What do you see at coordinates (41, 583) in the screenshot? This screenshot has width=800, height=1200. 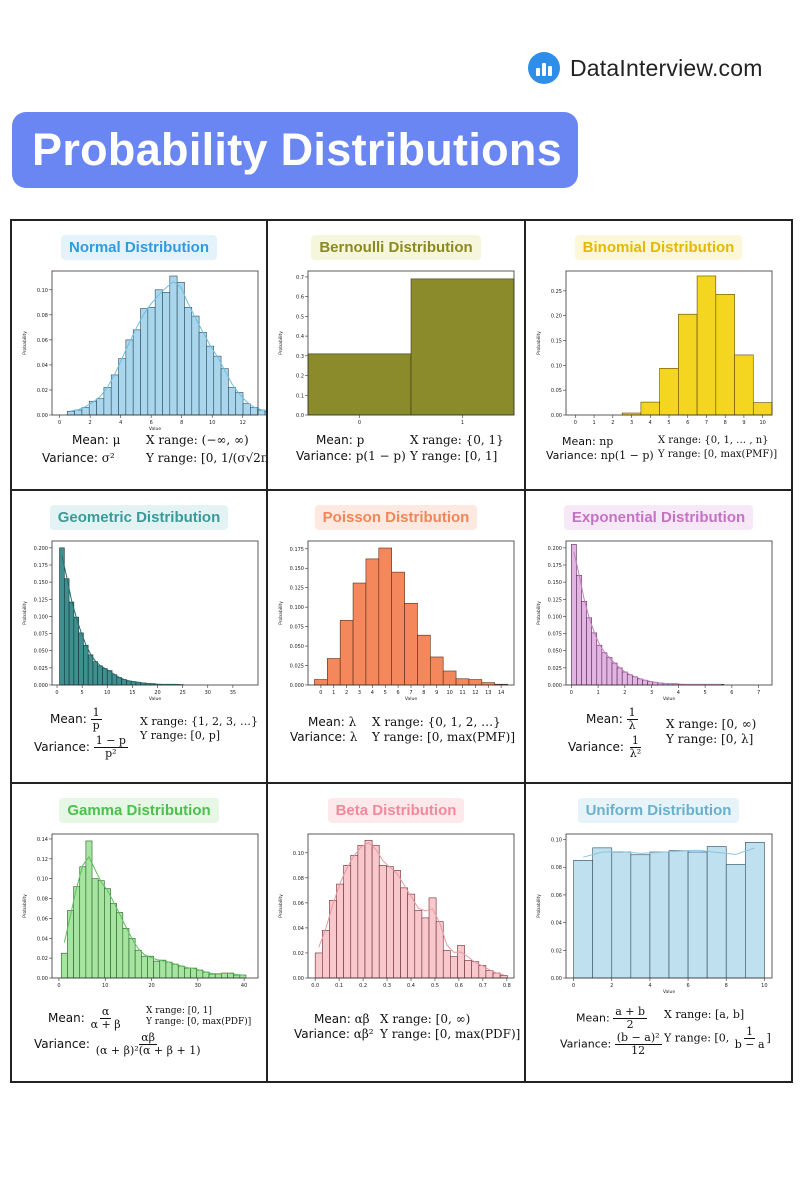 I see `y-tick-label: 0.150` at bounding box center [41, 583].